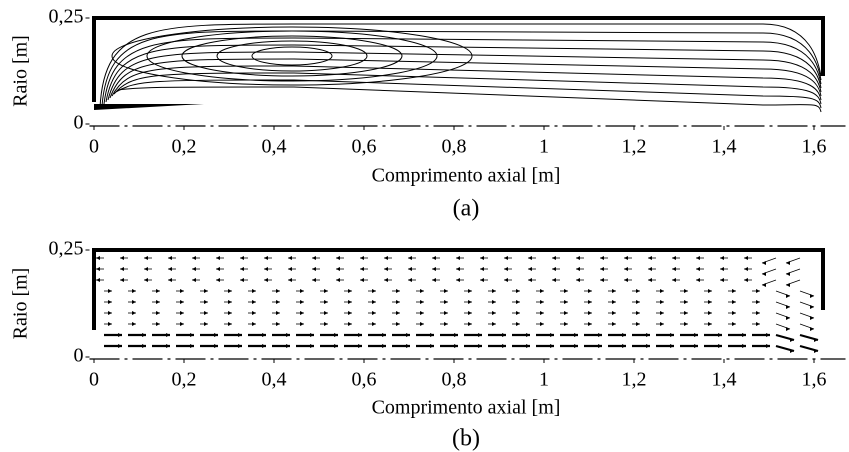 This screenshot has width=849, height=452. Describe the element at coordinates (184, 147) in the screenshot. I see `x-tick-label: 0,2` at that location.